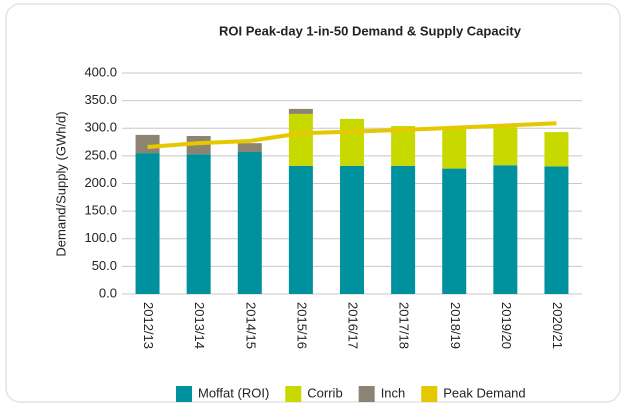 This screenshot has height=407, width=627. Describe the element at coordinates (404, 325) in the screenshot. I see `x-tick-label: 2017/18` at that location.